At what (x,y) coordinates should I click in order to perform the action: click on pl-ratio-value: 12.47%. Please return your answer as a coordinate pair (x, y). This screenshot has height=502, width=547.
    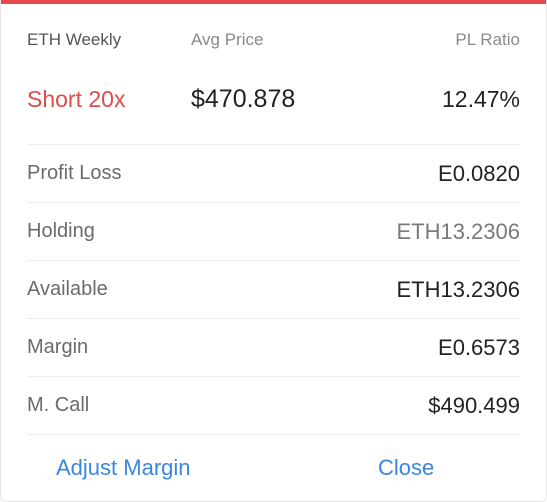
    Looking at the image, I should click on (480, 98).